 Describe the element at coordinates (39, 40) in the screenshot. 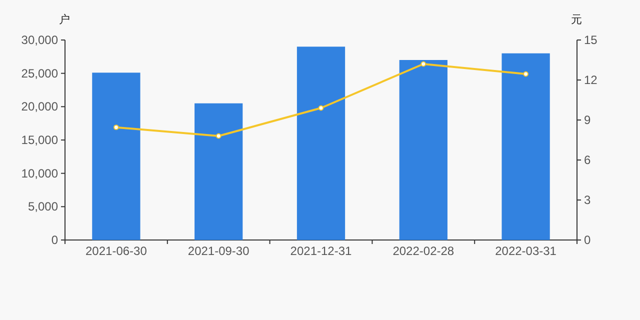

I see `y-tick-label: 30,000` at that location.